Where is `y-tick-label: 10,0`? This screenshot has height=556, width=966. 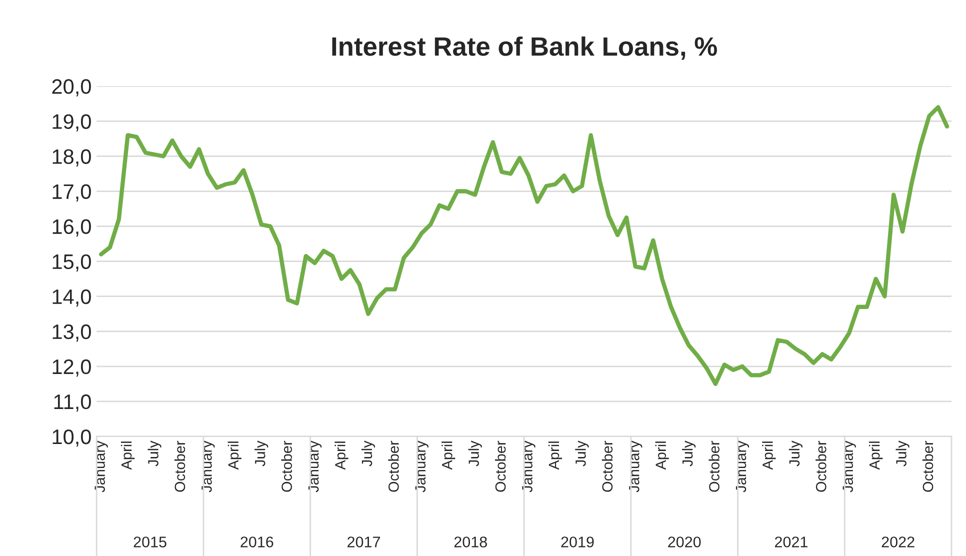
y-tick-label: 10,0 is located at coordinates (71, 438).